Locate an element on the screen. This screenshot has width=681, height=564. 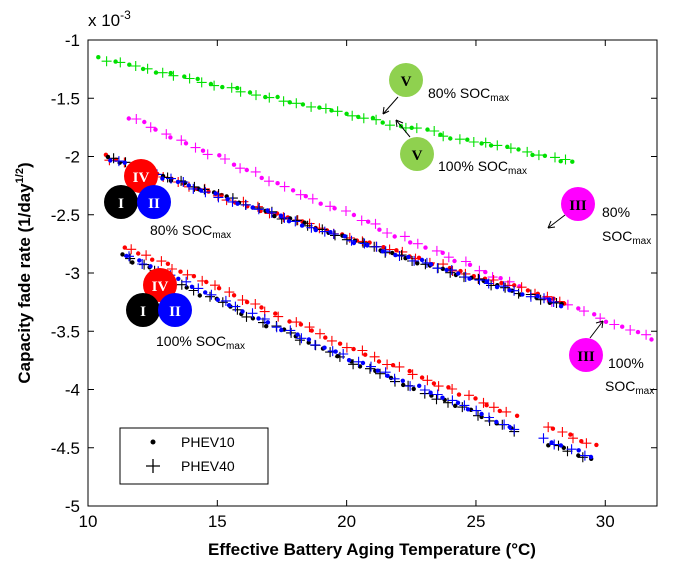
y-tick-label: -4.5 is located at coordinates (65, 448).